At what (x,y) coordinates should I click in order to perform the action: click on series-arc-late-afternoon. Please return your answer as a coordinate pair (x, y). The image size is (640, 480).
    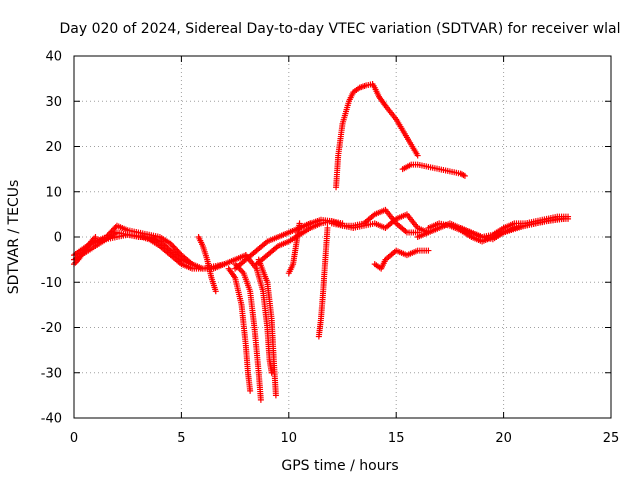
    Looking at the image, I should click on (160, 251).